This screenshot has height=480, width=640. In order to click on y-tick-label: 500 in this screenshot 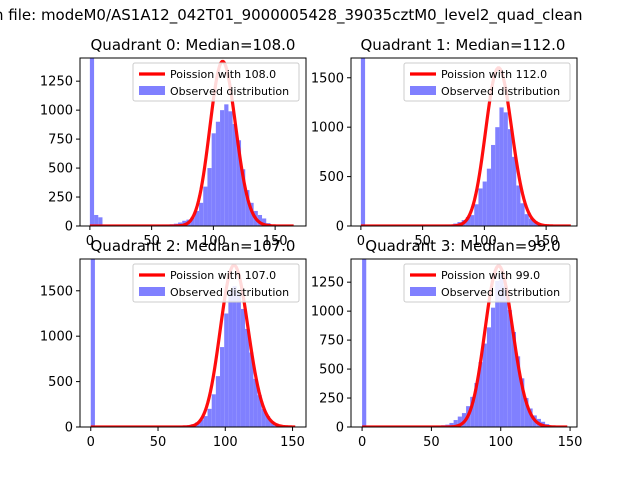, I will do `click(331, 370)`.